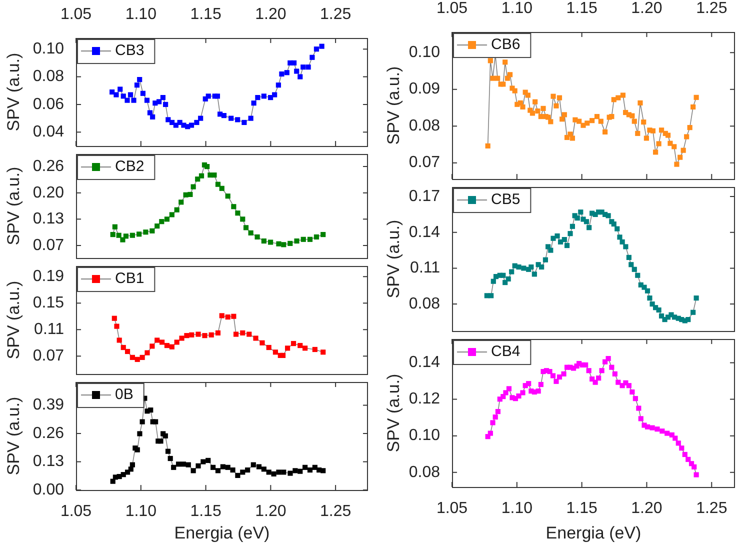  I want to click on y-tick-label: 0.17, so click(424, 196).